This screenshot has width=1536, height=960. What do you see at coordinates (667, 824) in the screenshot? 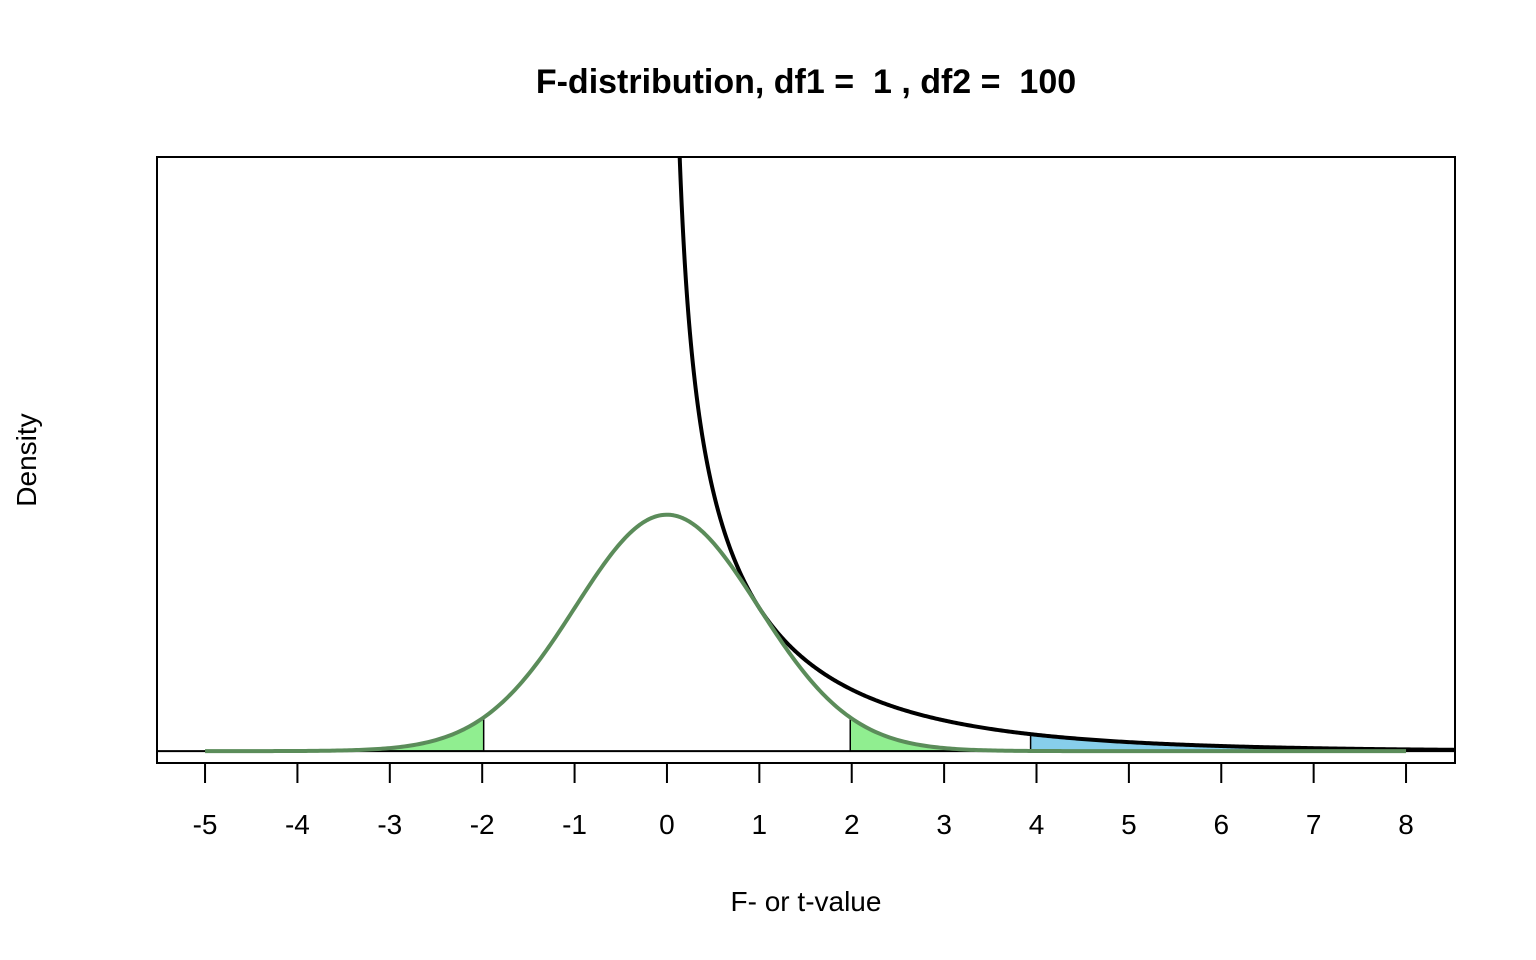
I see `x-tick-label: 0` at bounding box center [667, 824].